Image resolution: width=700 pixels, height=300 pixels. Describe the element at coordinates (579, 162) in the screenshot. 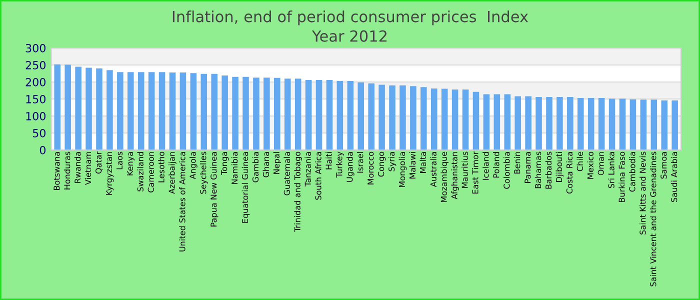

I see `x-tick-label: Chile` at that location.